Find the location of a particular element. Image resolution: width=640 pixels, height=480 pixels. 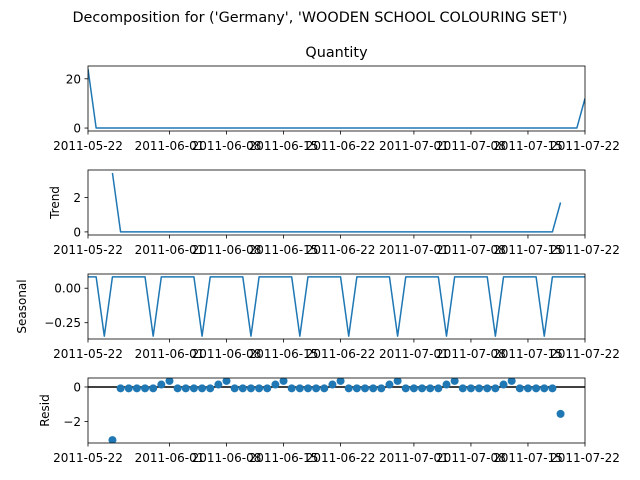

y-tick-label: −0.25 is located at coordinates (62, 323).